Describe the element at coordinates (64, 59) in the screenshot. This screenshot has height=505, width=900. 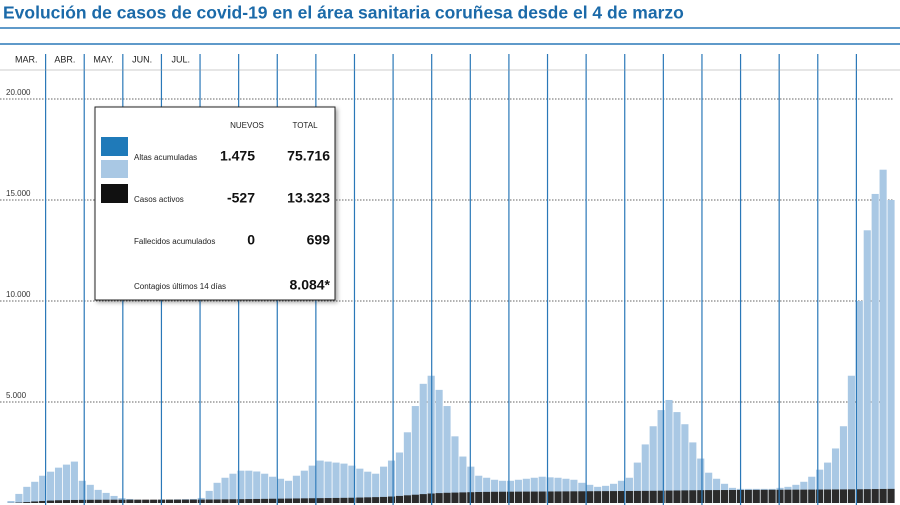
I see `x-tick-label: ABR.` at that location.